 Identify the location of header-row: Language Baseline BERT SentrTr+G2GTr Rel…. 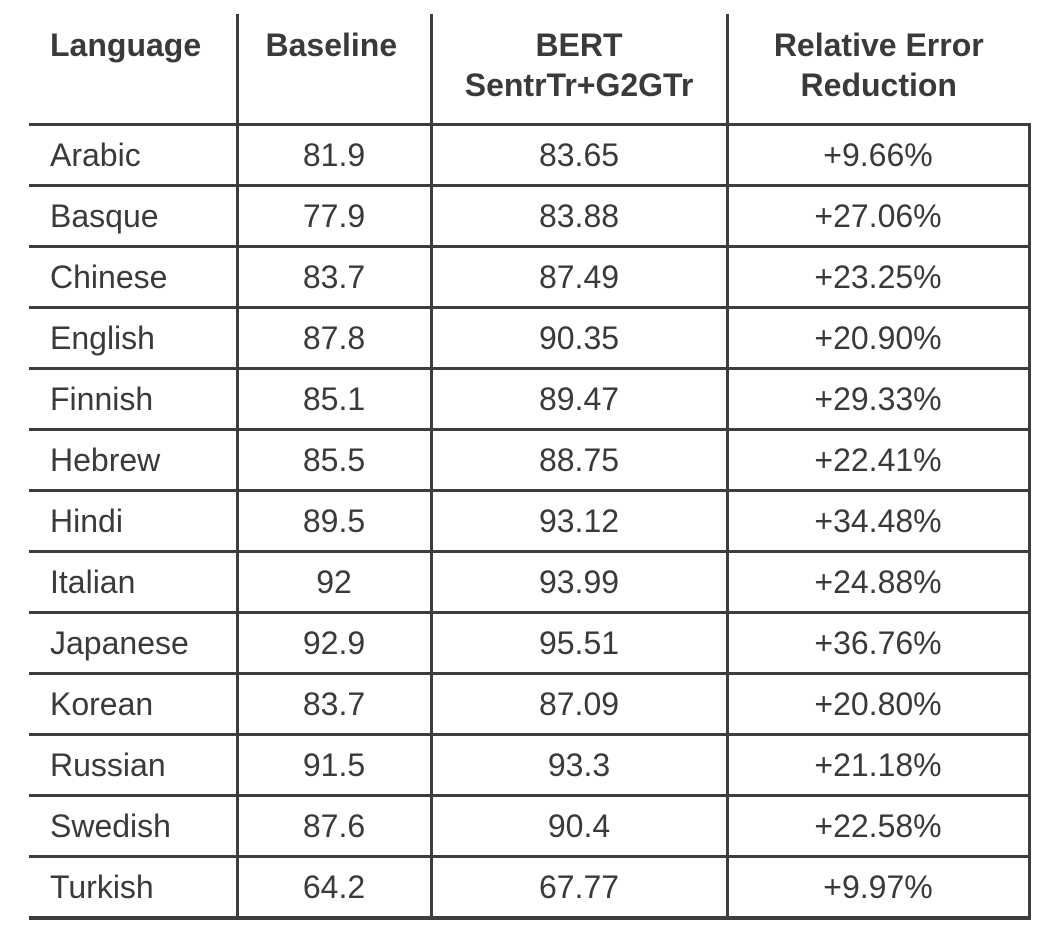
(529, 70).